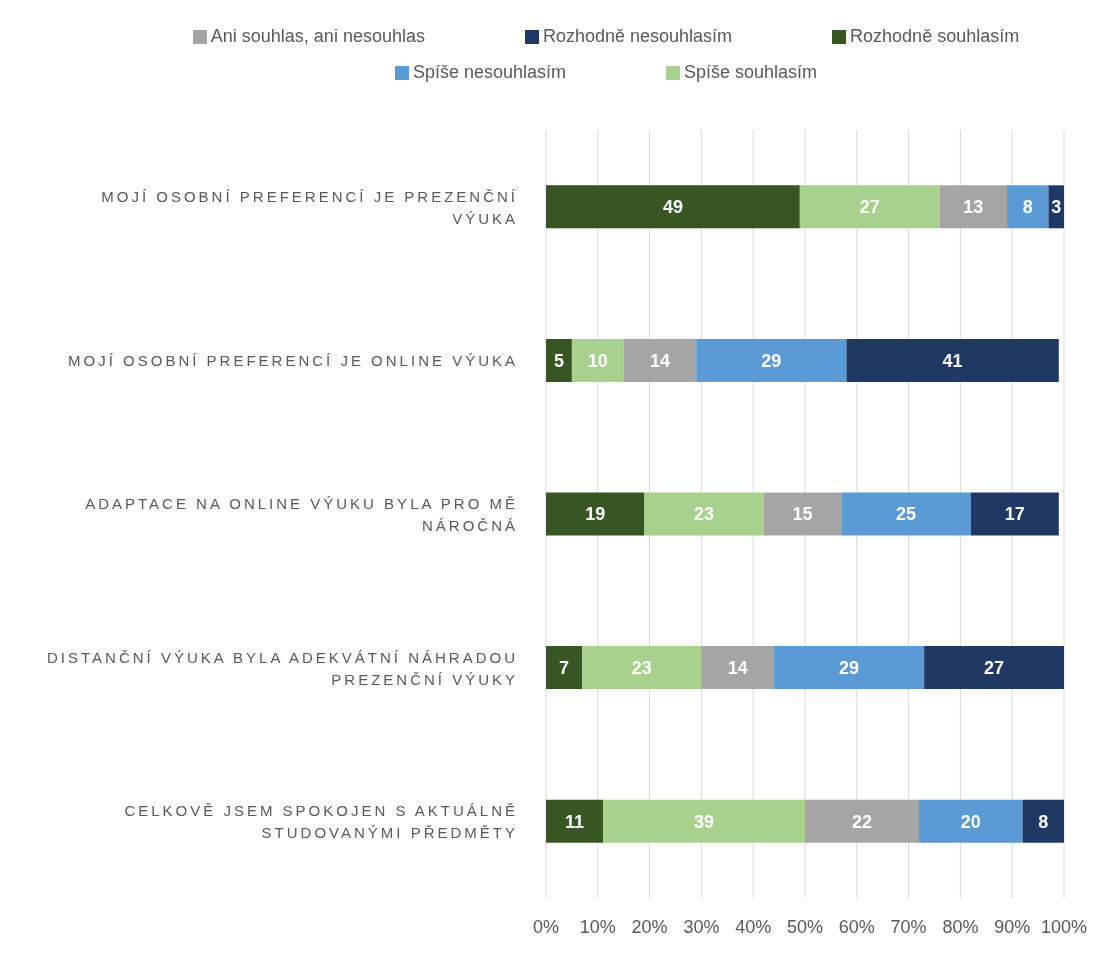 The height and width of the screenshot is (956, 1100). I want to click on x-tick-label: 60%, so click(856, 926).